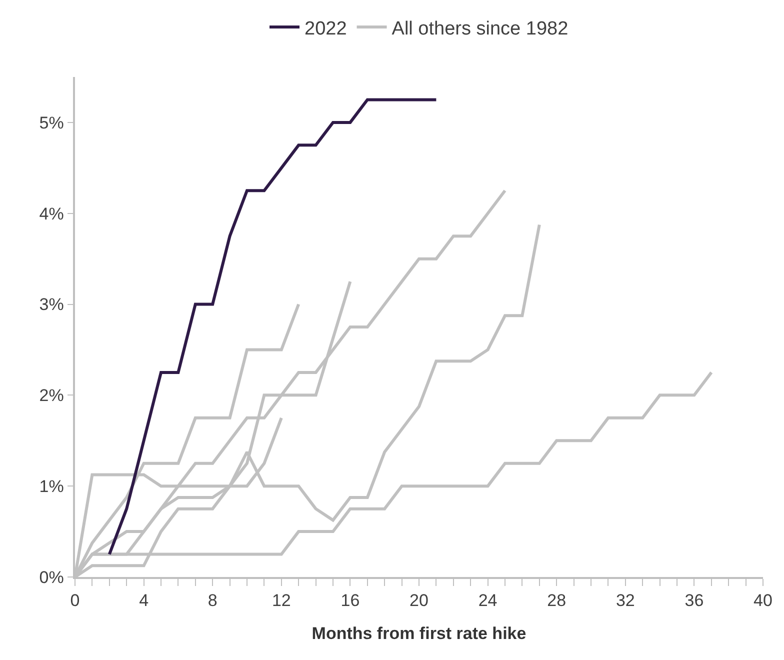  I want to click on x-tick-label: 28, so click(556, 600).